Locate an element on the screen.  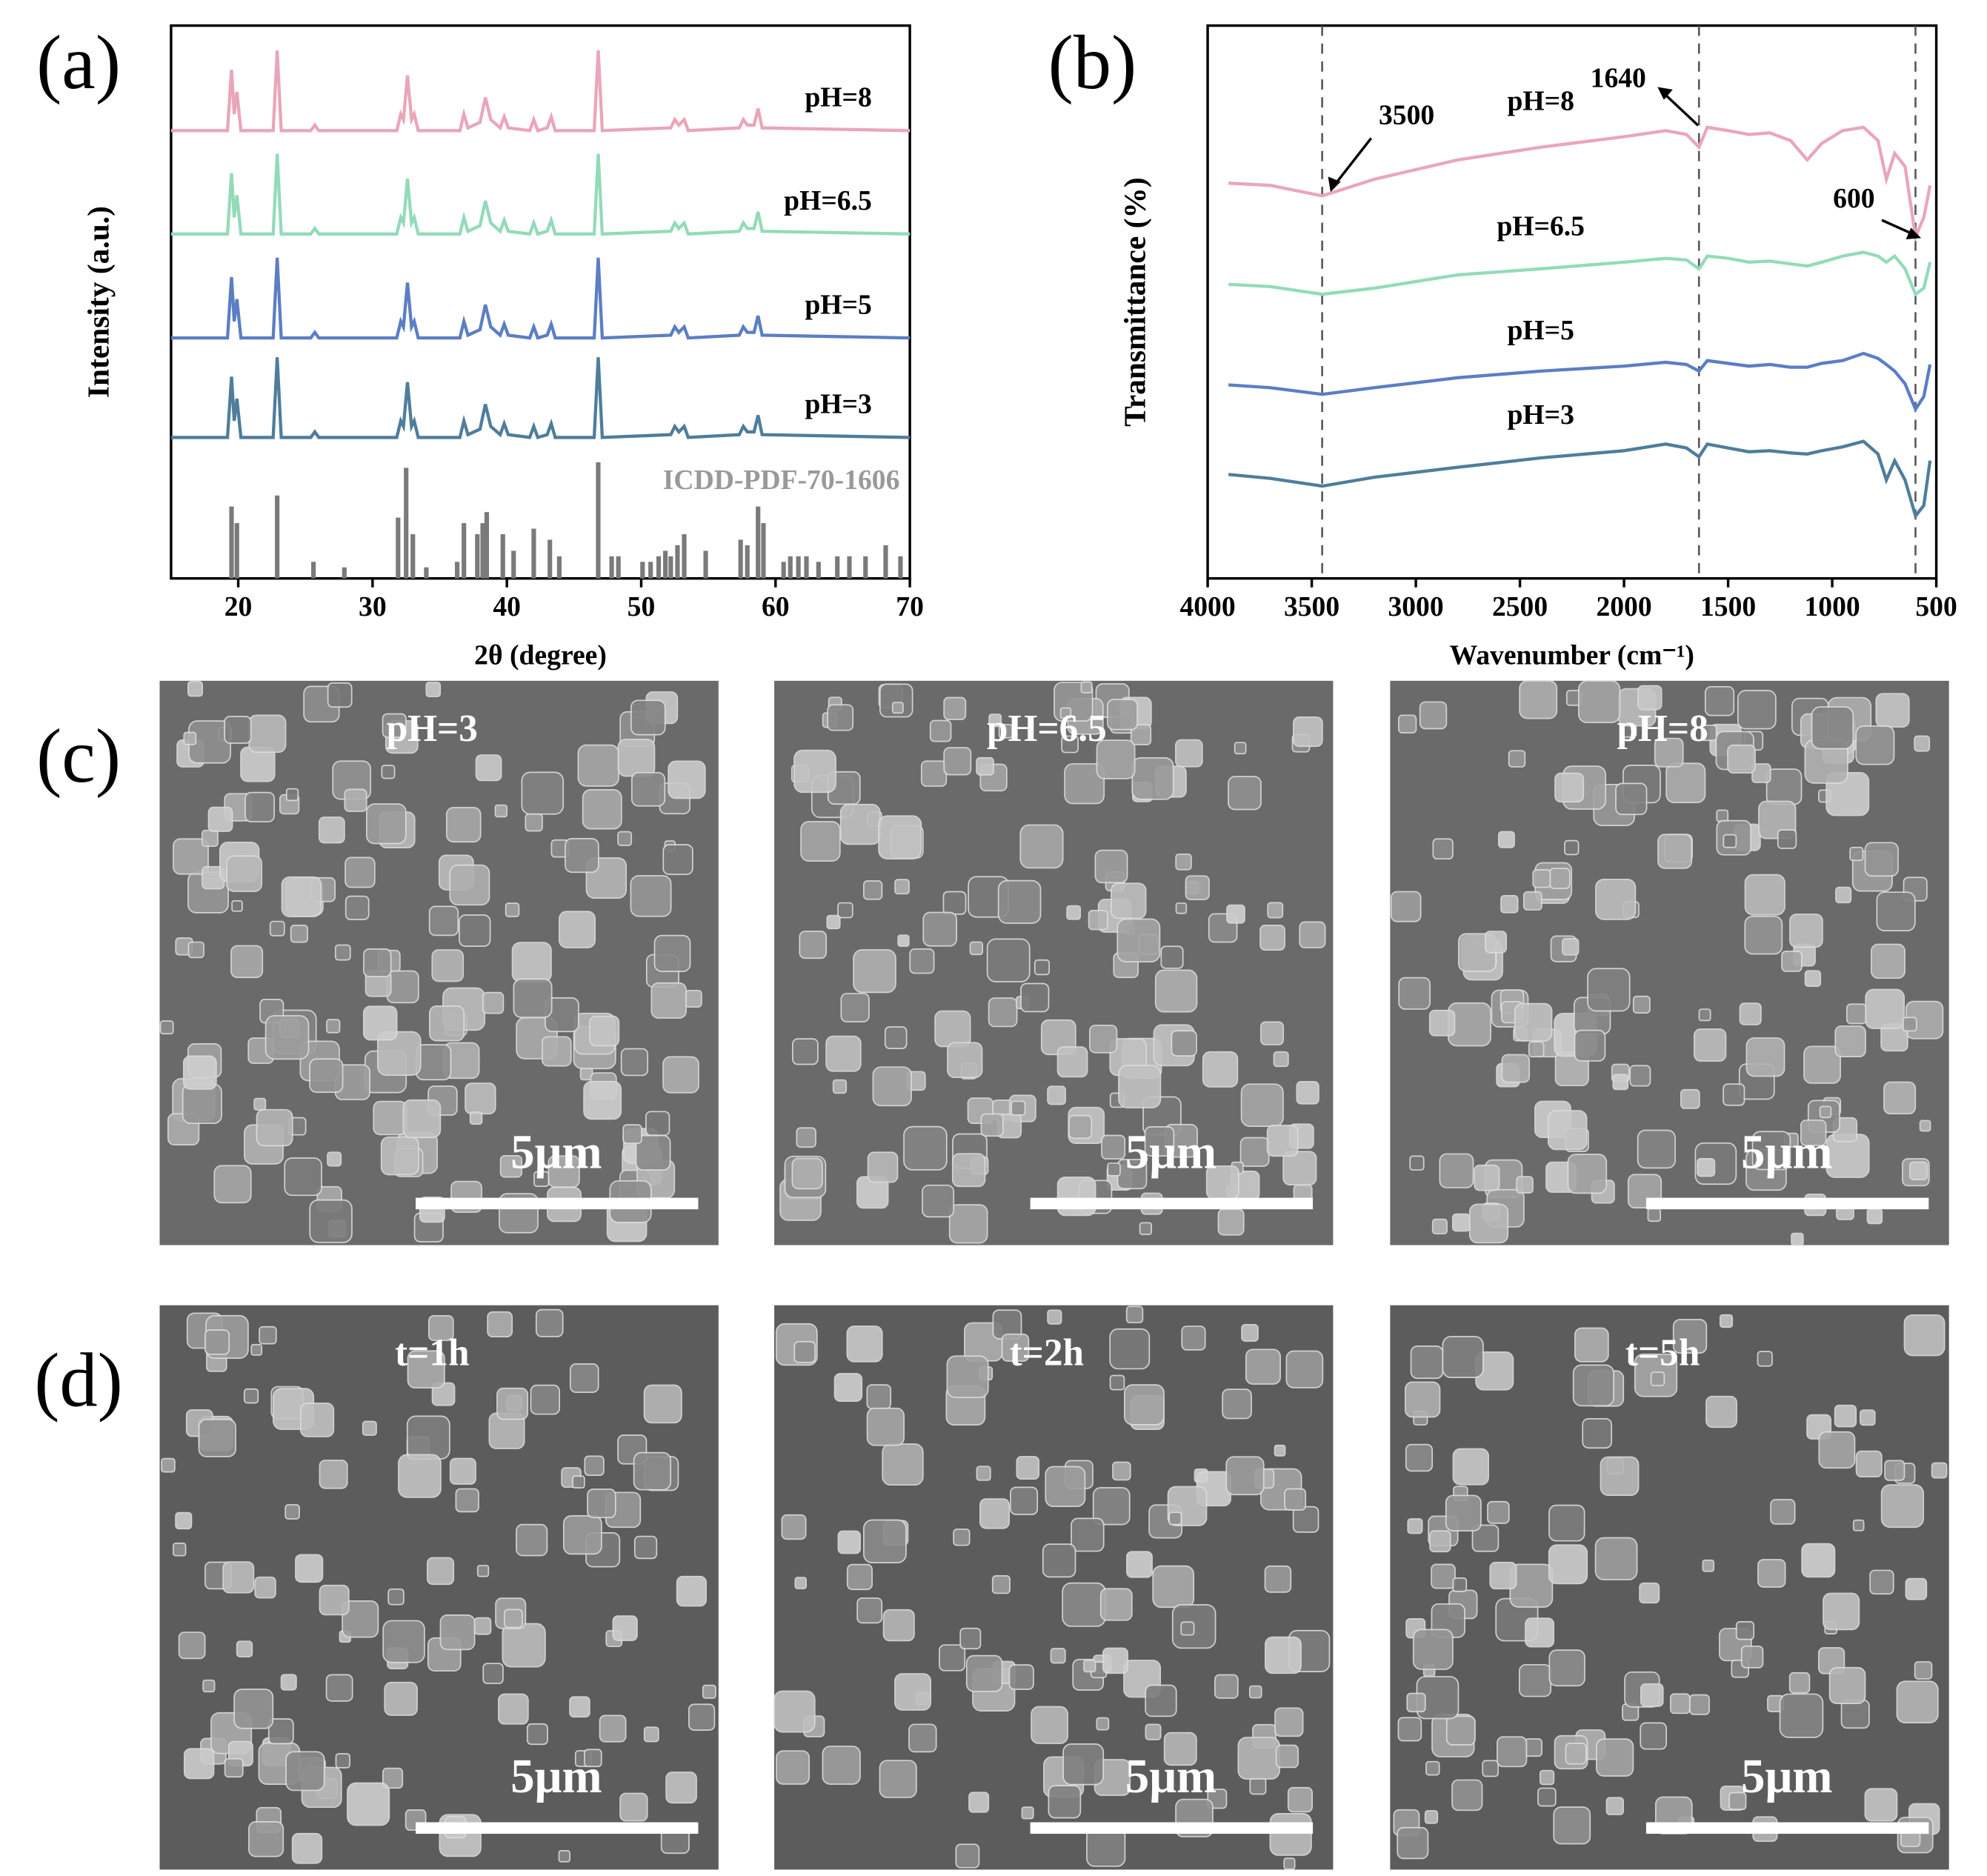
panel-letter: (b) is located at coordinates (1092, 62).